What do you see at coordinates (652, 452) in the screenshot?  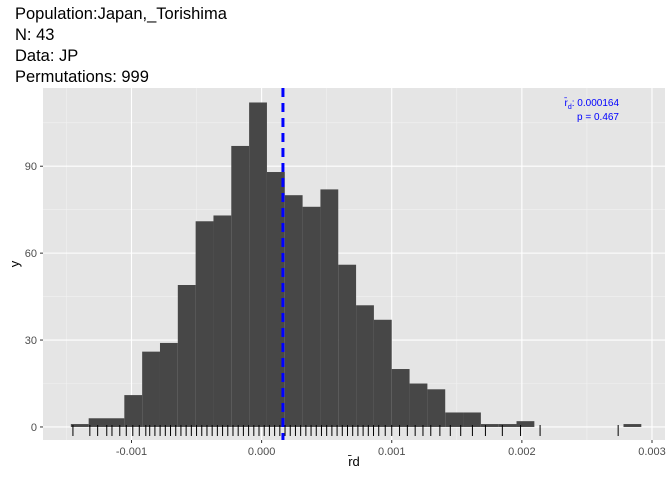 I see `x-tick-label: 0.003` at bounding box center [652, 452].